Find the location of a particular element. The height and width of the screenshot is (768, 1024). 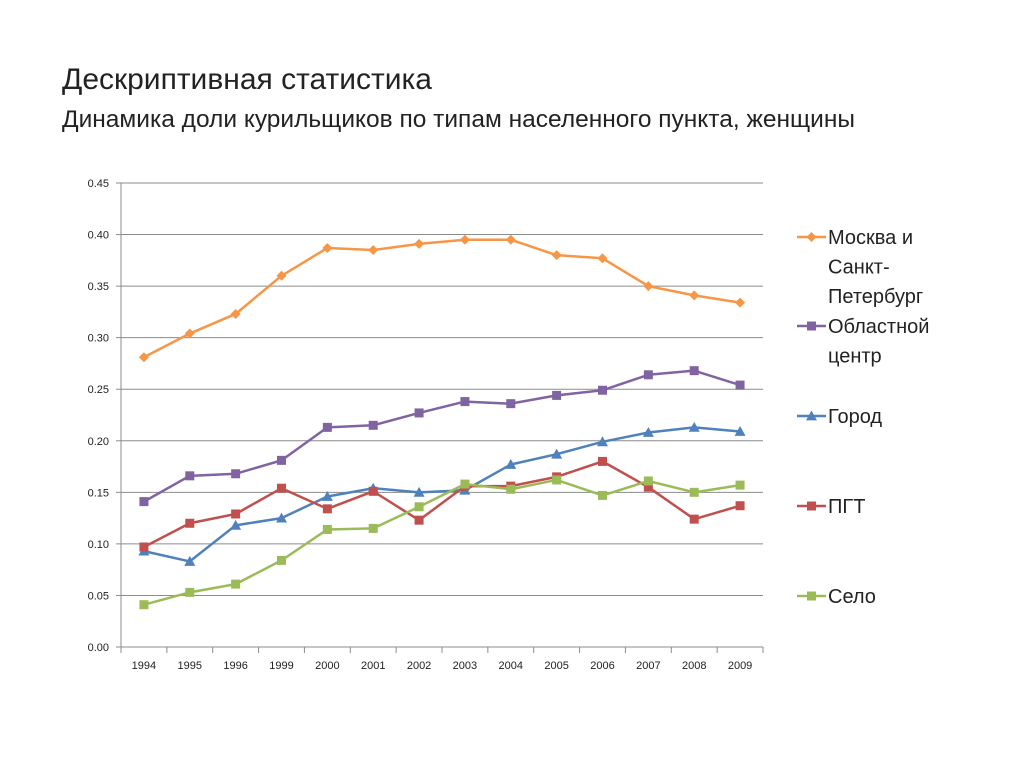

x-tick-label: 2002 is located at coordinates (419, 666).